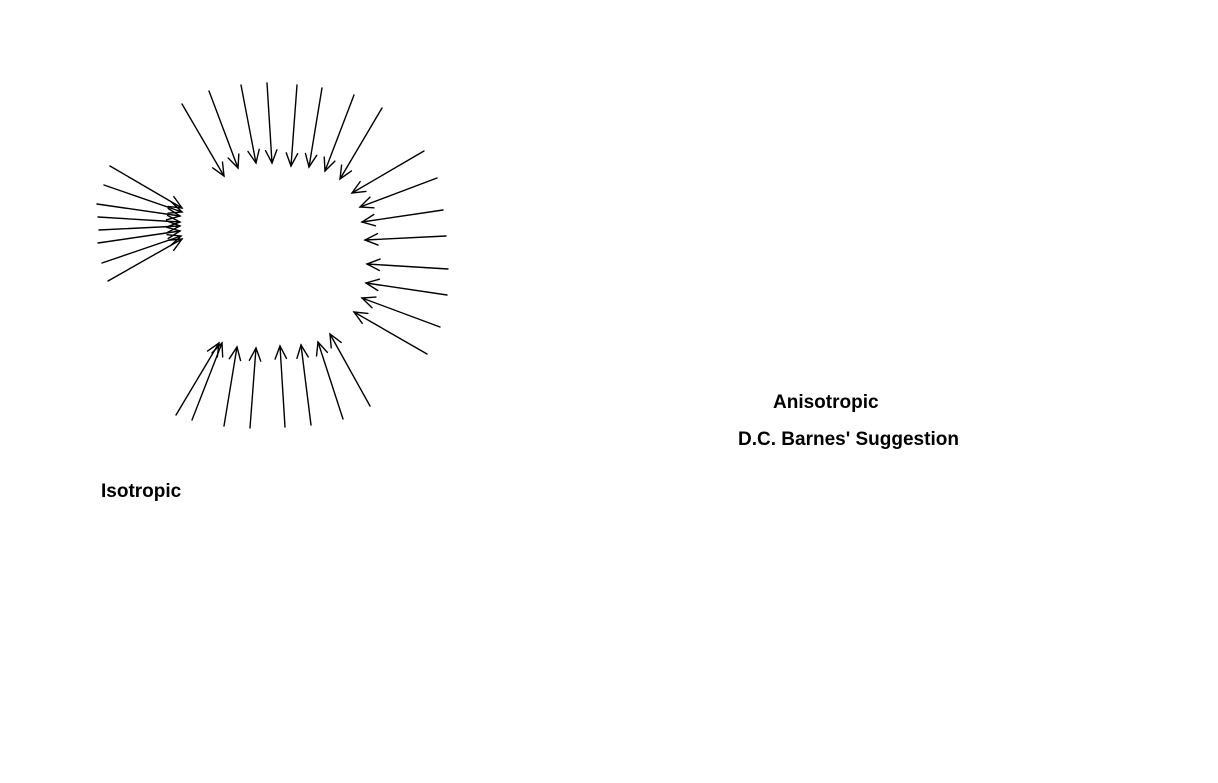 This screenshot has height=783, width=1218. What do you see at coordinates (826, 402) in the screenshot?
I see `anisotropic-label: Anisotropic` at bounding box center [826, 402].